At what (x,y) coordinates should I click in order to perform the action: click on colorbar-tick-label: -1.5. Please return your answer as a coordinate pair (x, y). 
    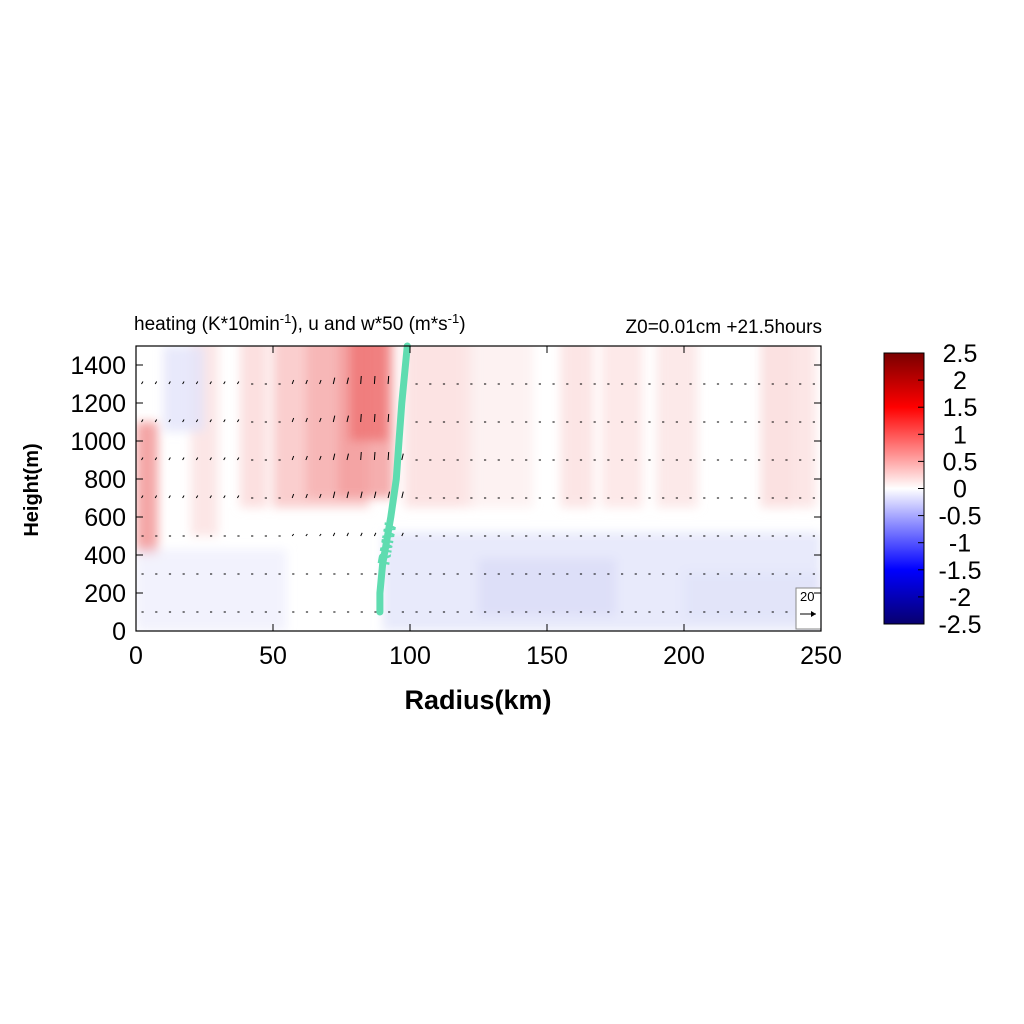
    Looking at the image, I should click on (959, 571).